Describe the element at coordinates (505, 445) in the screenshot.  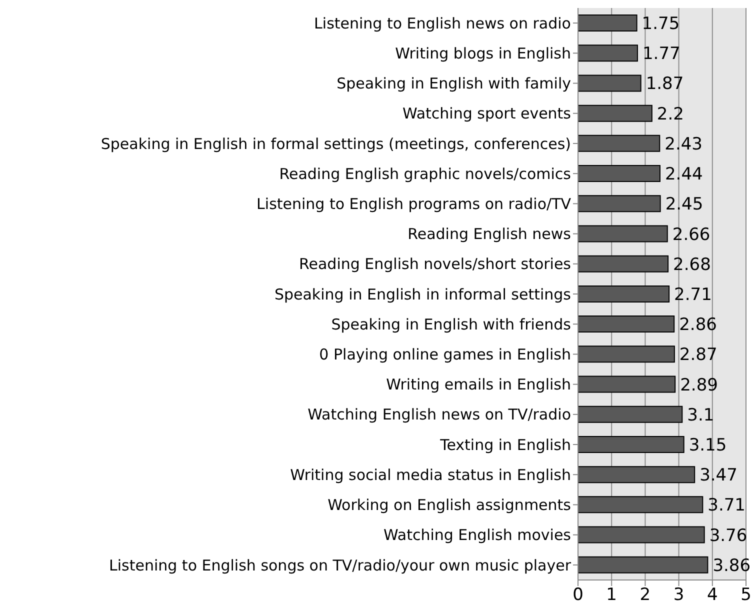
I see `y-tick-label: Texting in English` at that location.